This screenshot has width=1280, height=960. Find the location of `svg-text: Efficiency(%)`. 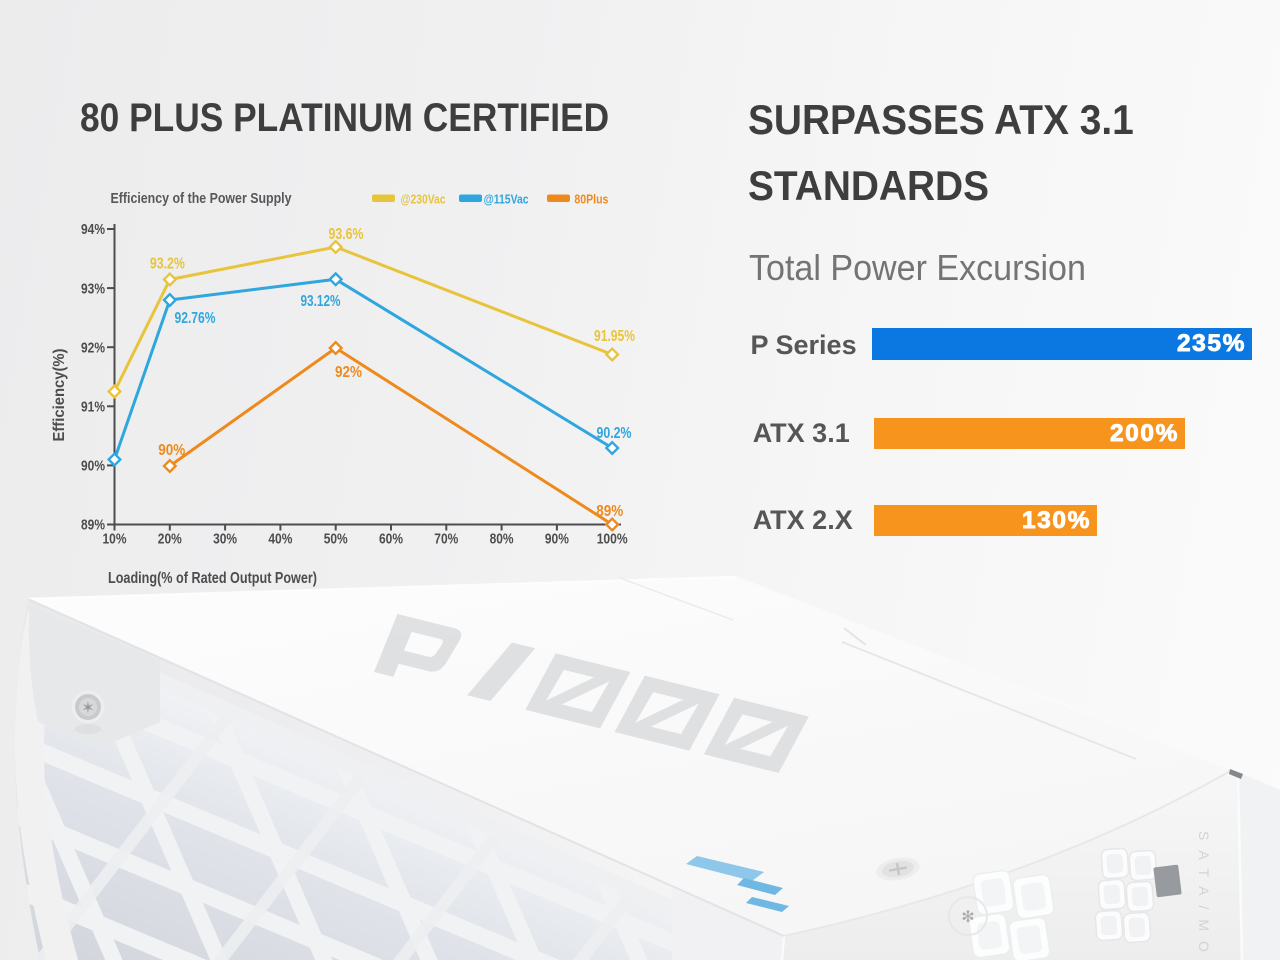

svg-text: Efficiency(%) is located at coordinates (59, 395).